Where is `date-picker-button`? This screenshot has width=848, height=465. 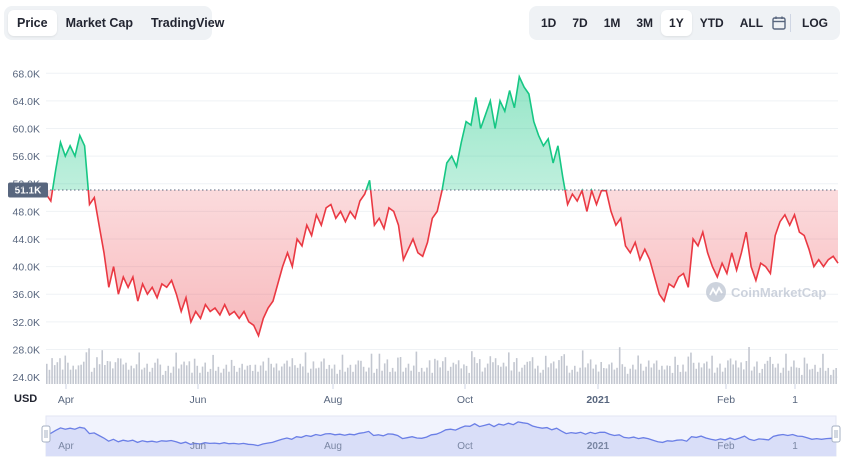 date-picker-button is located at coordinates (779, 23).